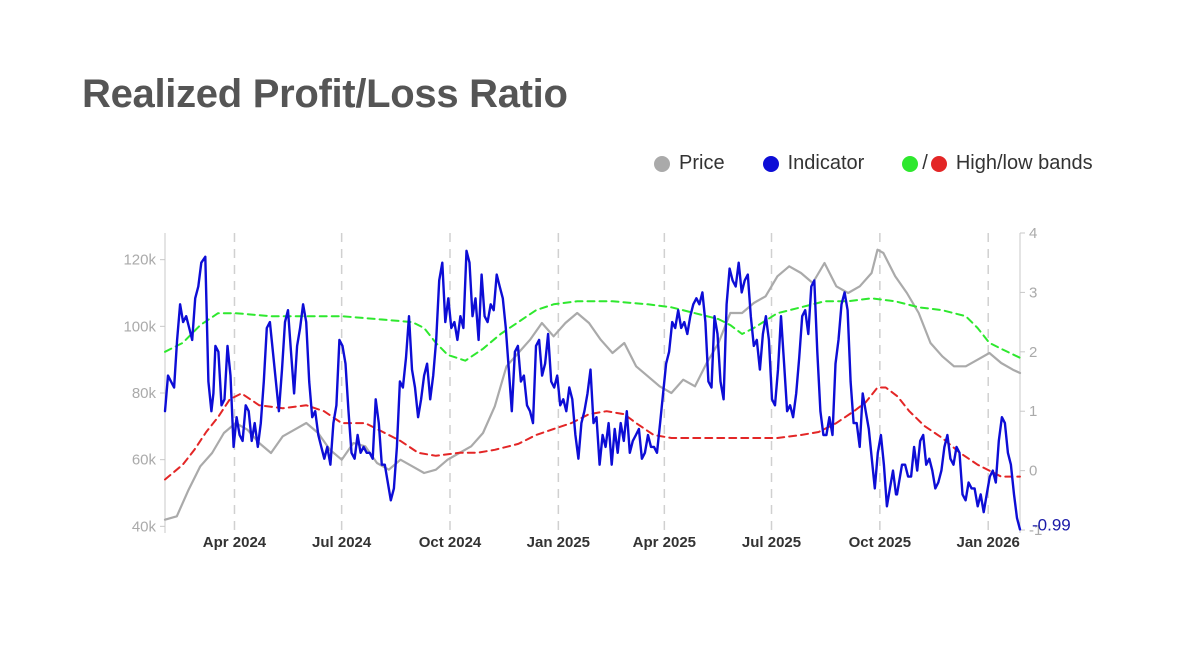 The image size is (1200, 649). I want to click on left-tick-label: 100k, so click(139, 326).